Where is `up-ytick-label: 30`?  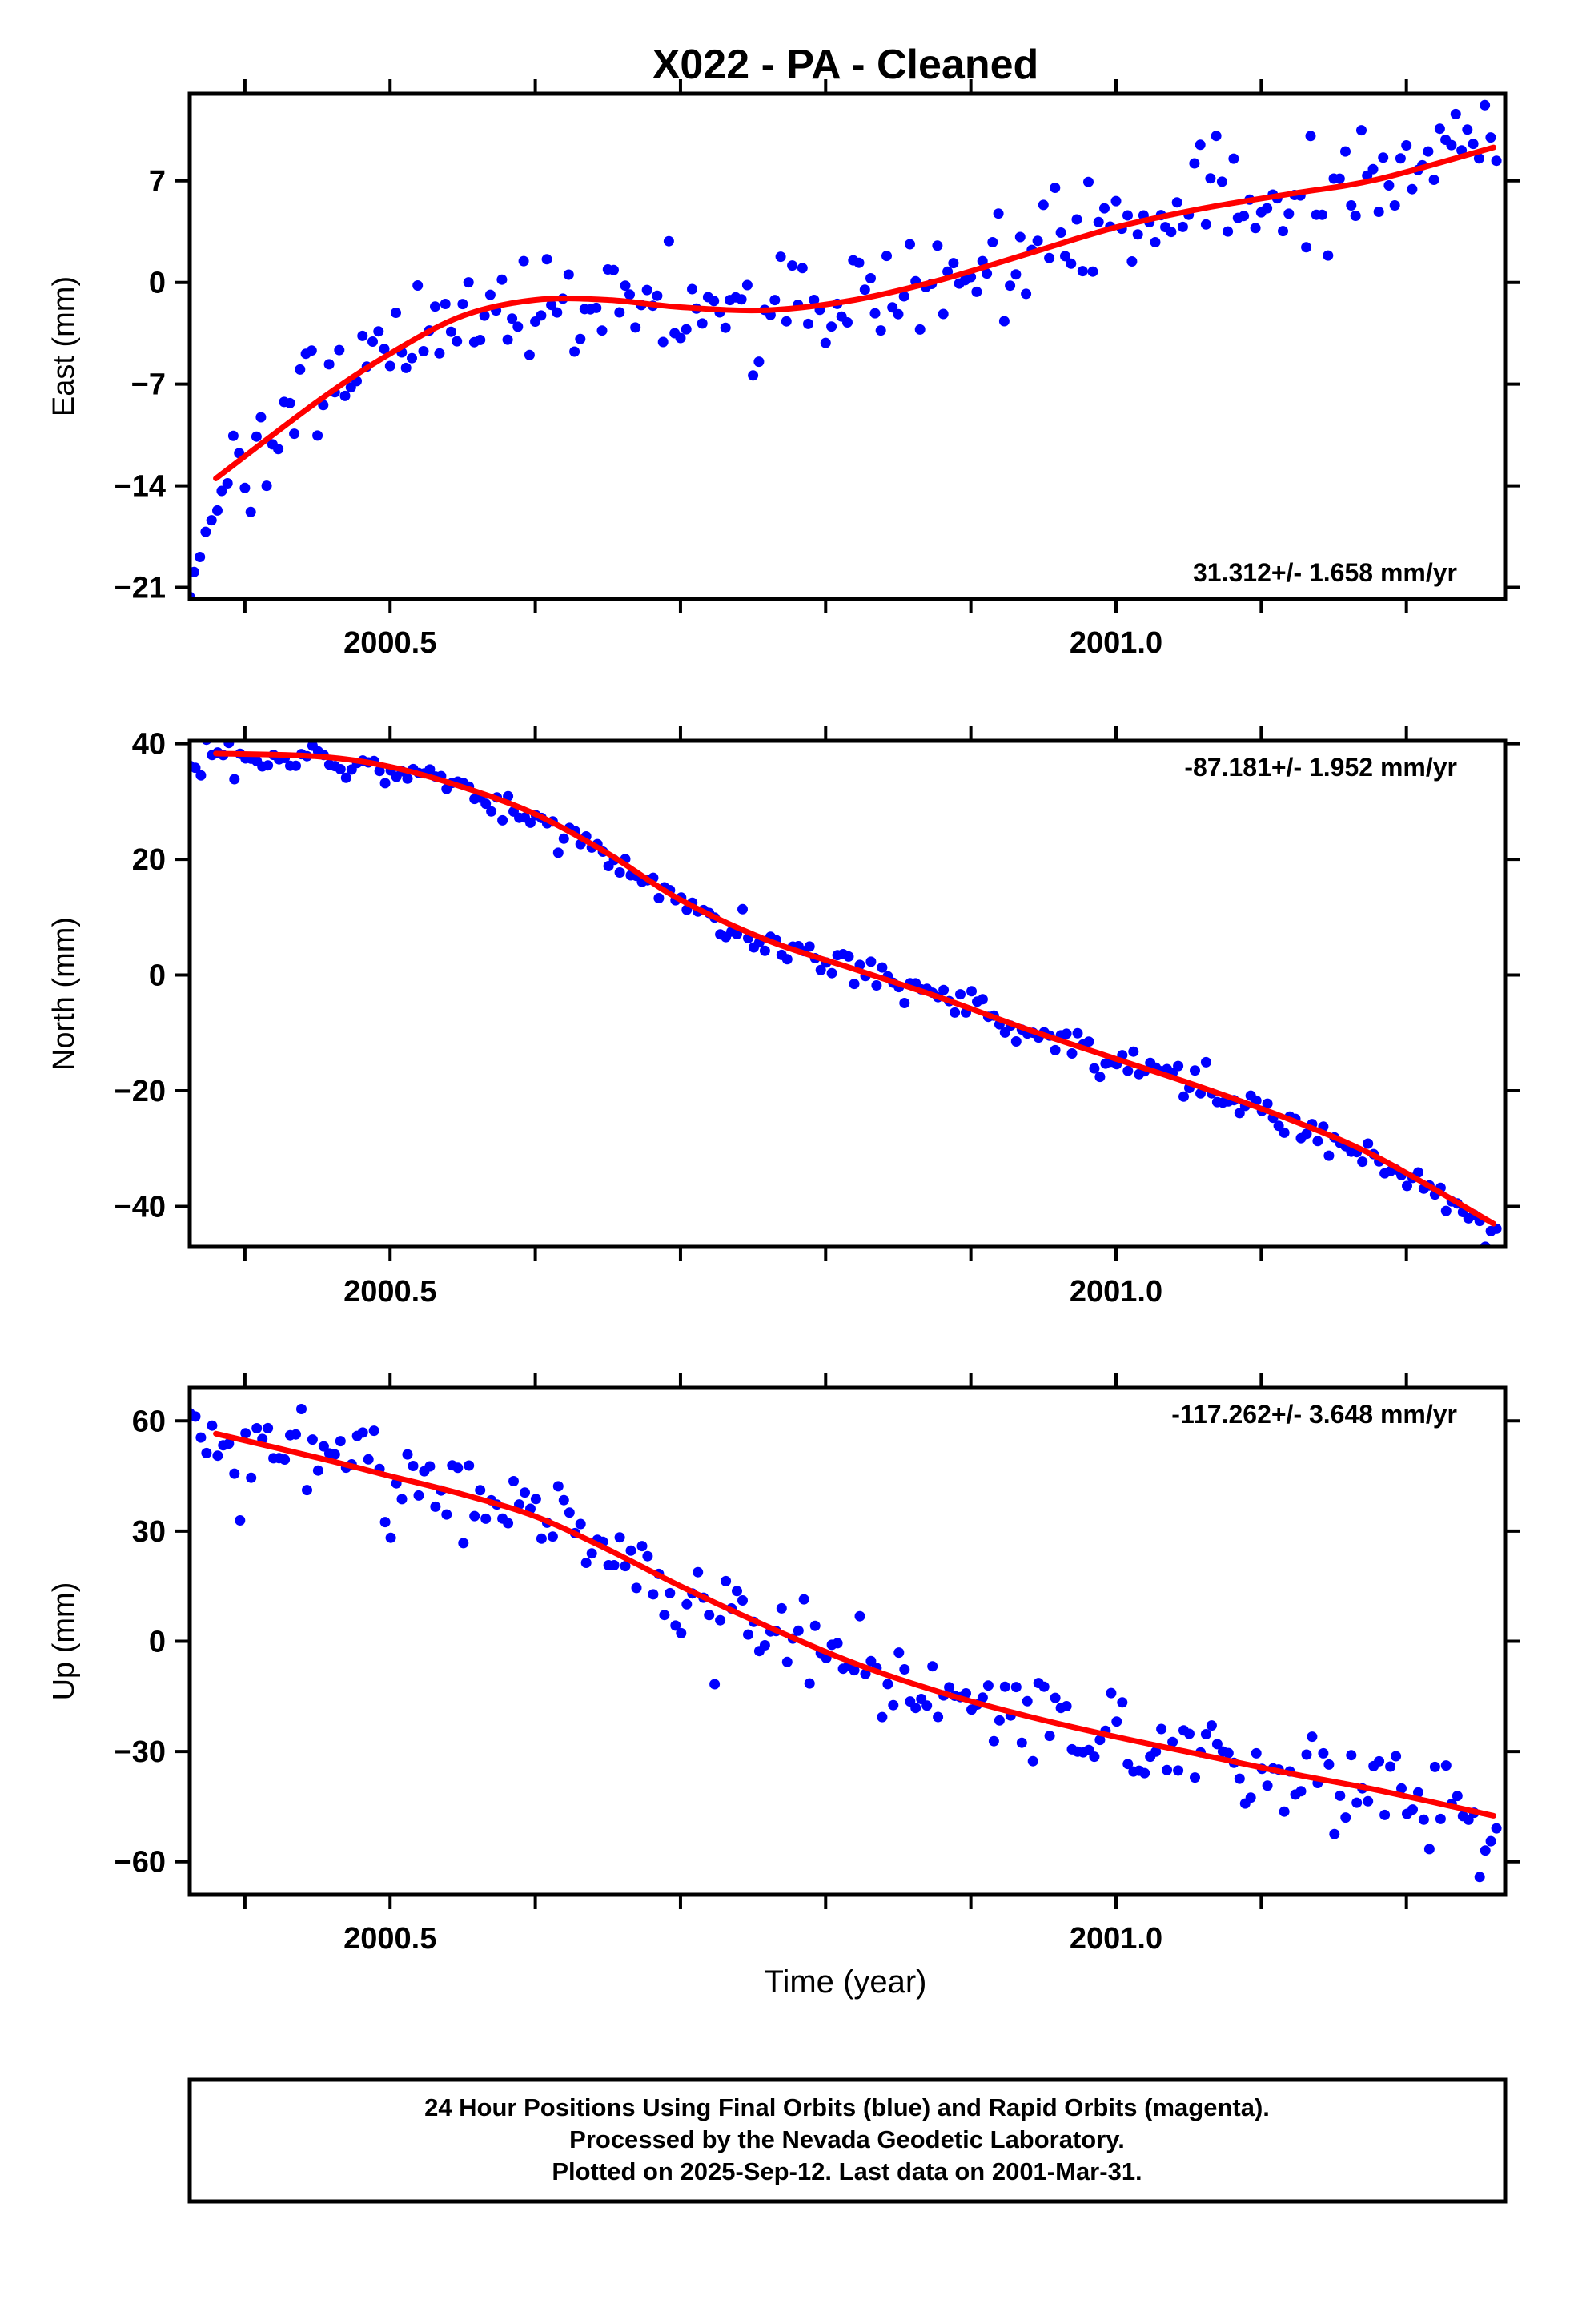
up-ytick-label: 30 is located at coordinates (149, 1532).